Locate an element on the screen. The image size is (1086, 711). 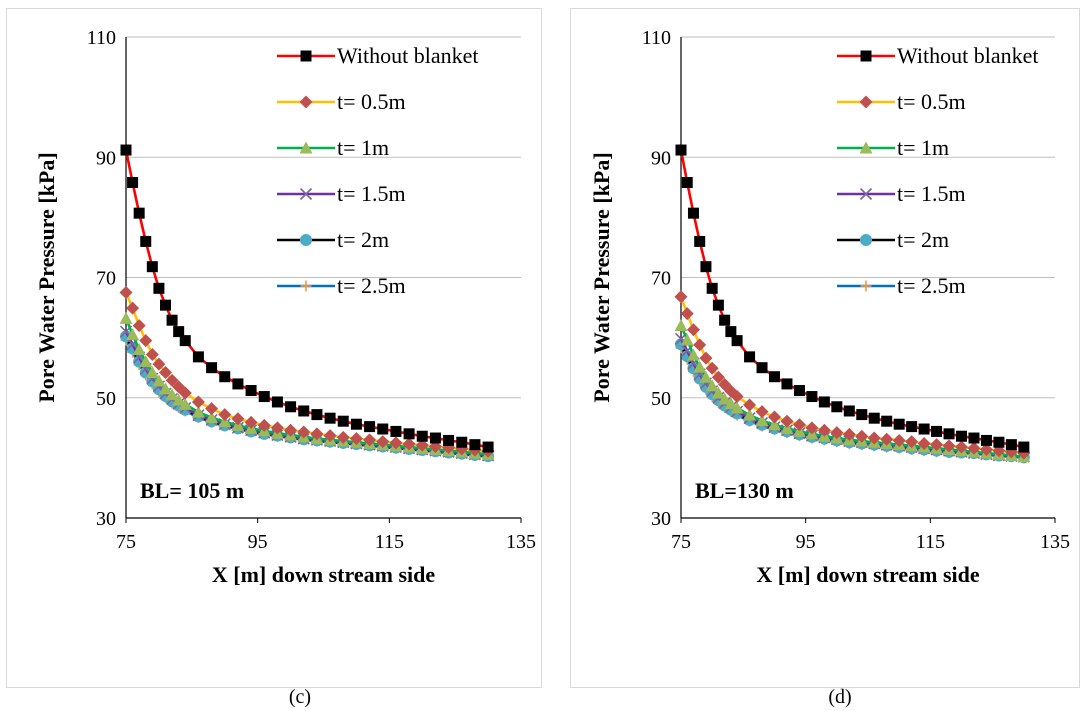
legend-label-d-1: t= 0.5m is located at coordinates (931, 101).